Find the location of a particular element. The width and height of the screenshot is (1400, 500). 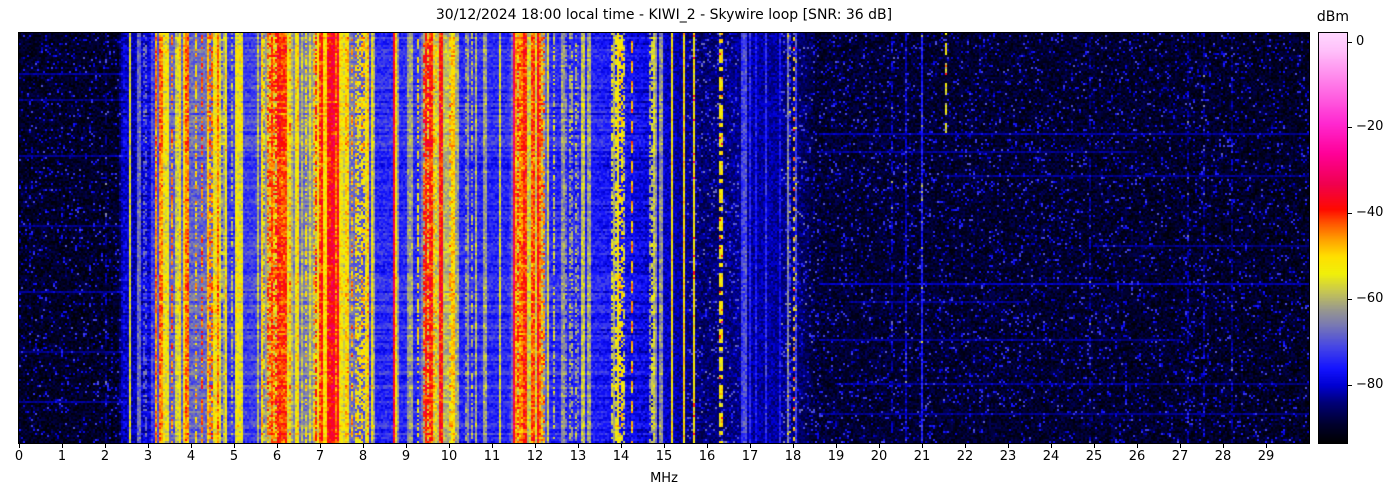

x-tick-label: 26 is located at coordinates (1137, 456).